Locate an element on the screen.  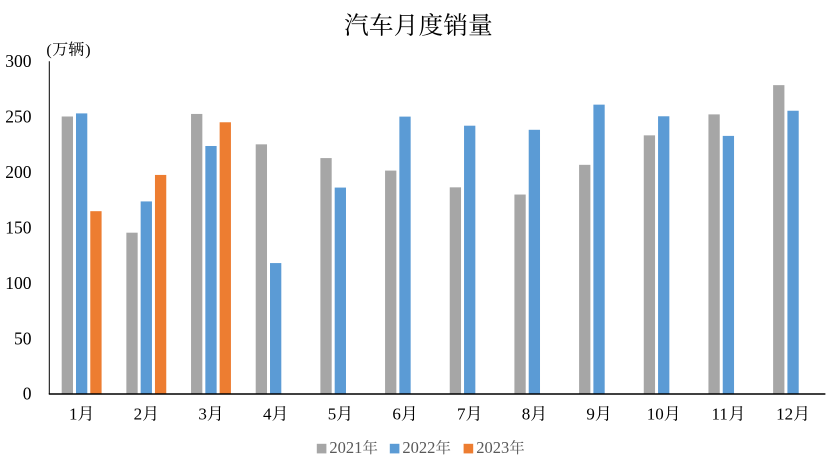
svg-text: 100 is located at coordinates (18, 283).